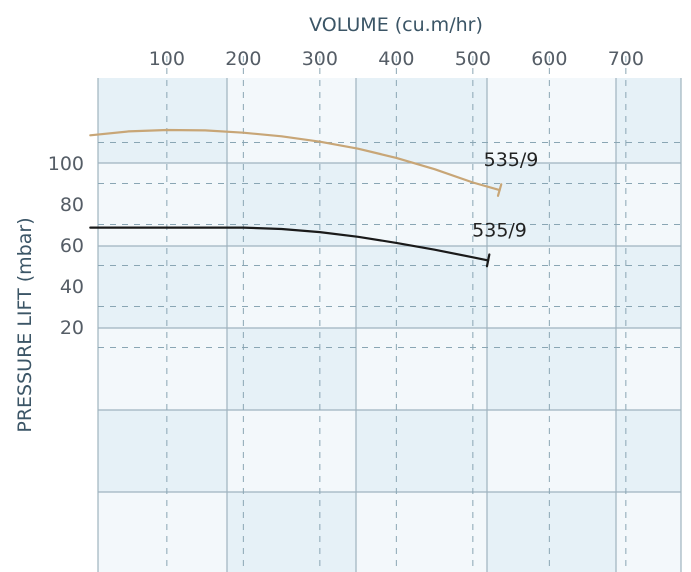 This screenshot has height=572, width=691. Describe the element at coordinates (66, 164) in the screenshot. I see `y-tick-label: 100` at that location.